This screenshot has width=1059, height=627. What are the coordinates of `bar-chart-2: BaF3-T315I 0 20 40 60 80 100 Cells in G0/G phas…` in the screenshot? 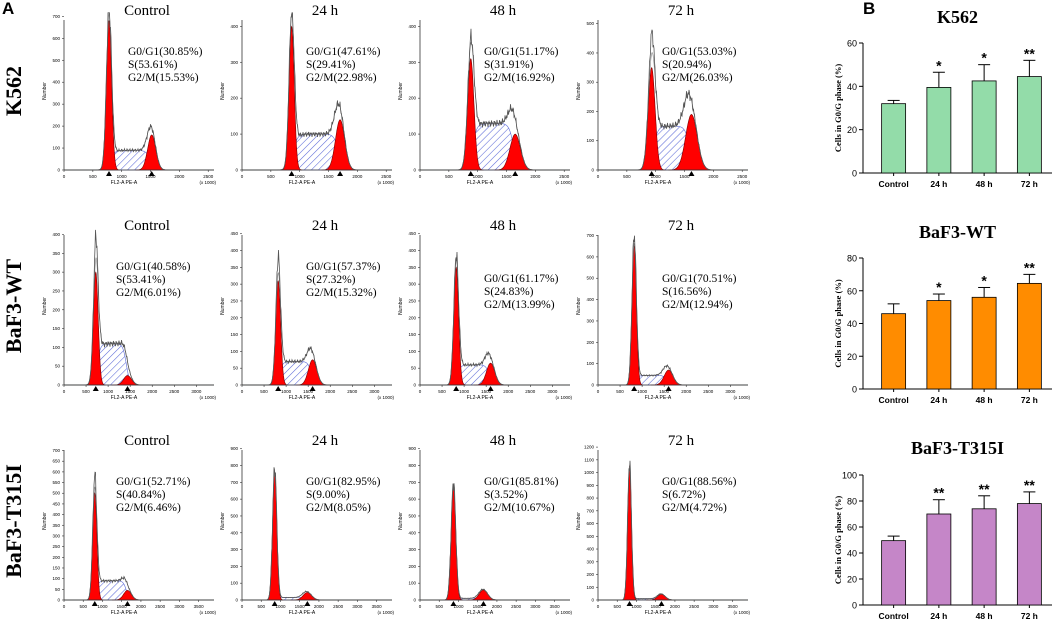 It's located at (942, 529).